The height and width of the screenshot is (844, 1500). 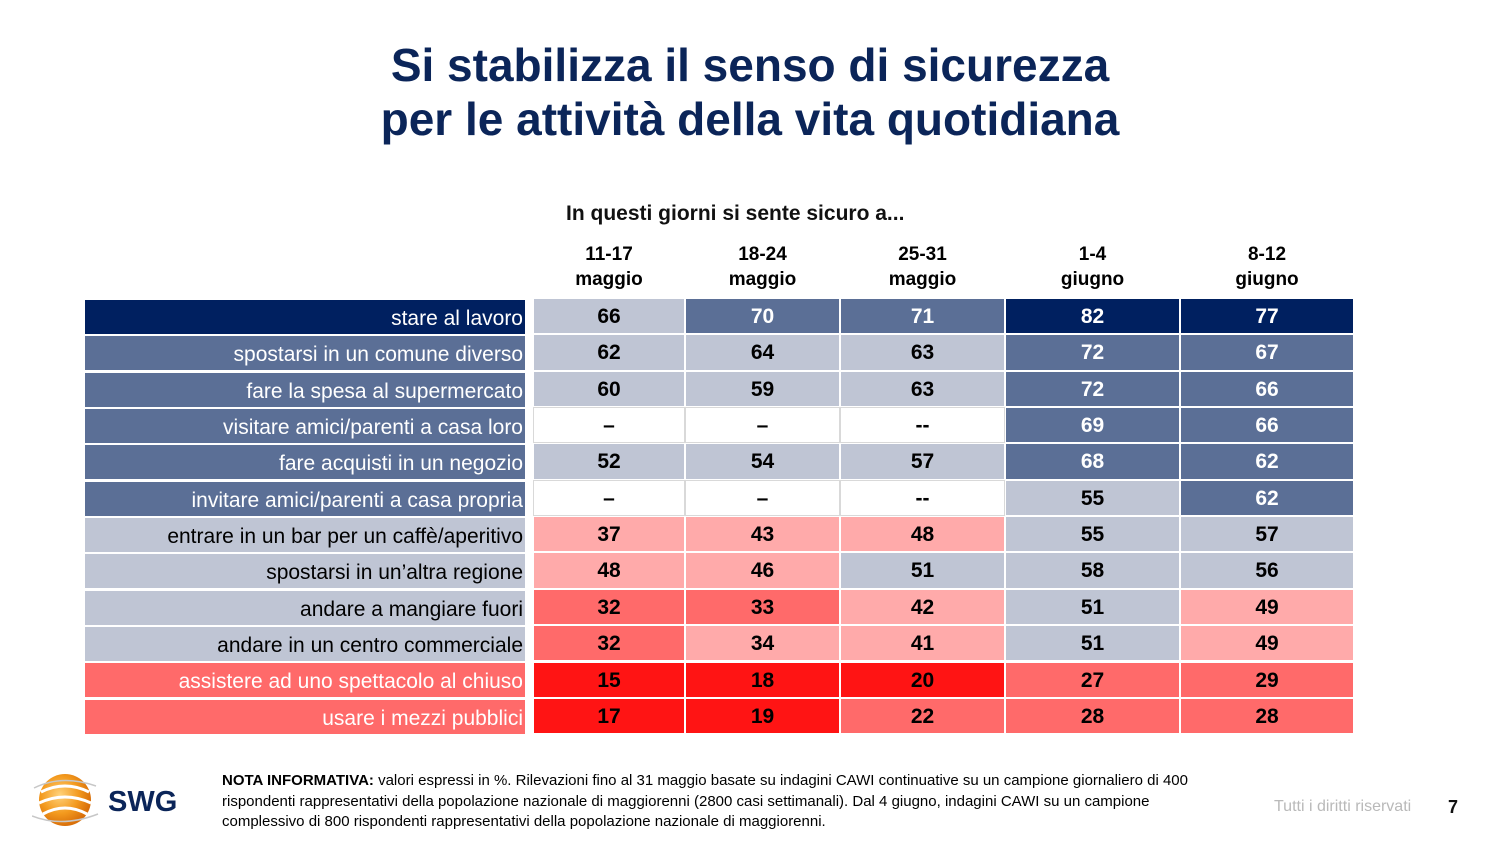 I want to click on column-header-period: 8-12, so click(x=1267, y=254).